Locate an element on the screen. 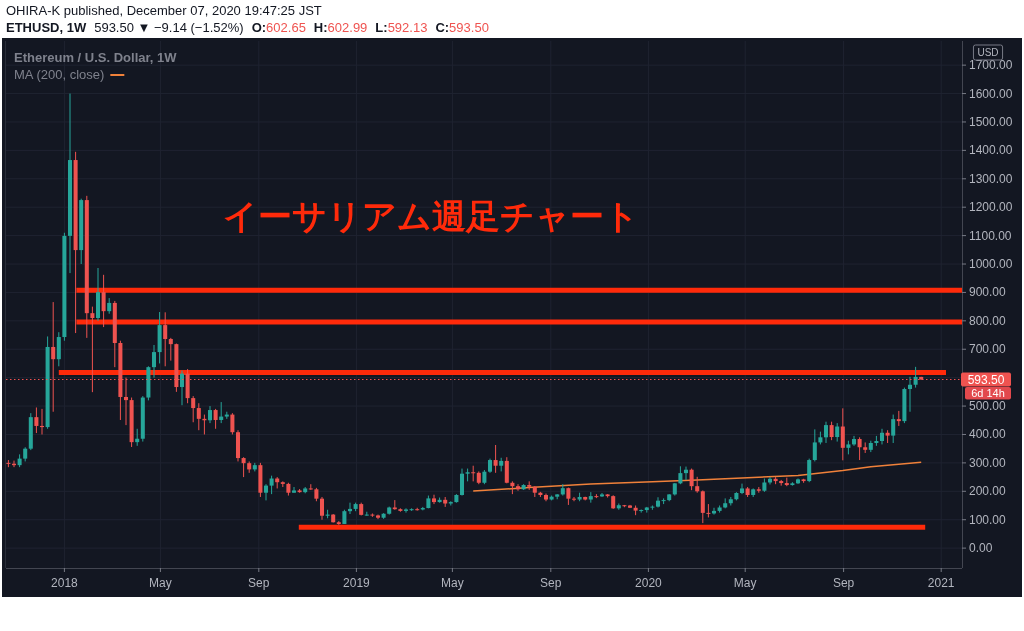 The height and width of the screenshot is (631, 1024). text: 6d 14h is located at coordinates (988, 393).